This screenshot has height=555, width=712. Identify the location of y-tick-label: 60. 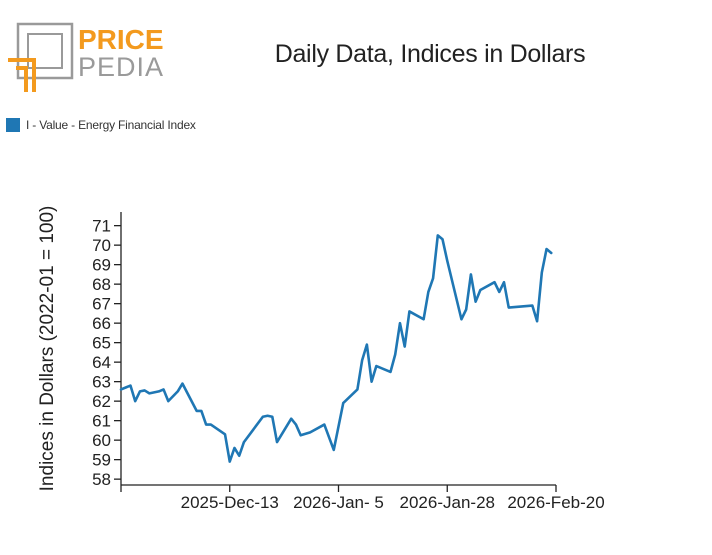
(101, 440).